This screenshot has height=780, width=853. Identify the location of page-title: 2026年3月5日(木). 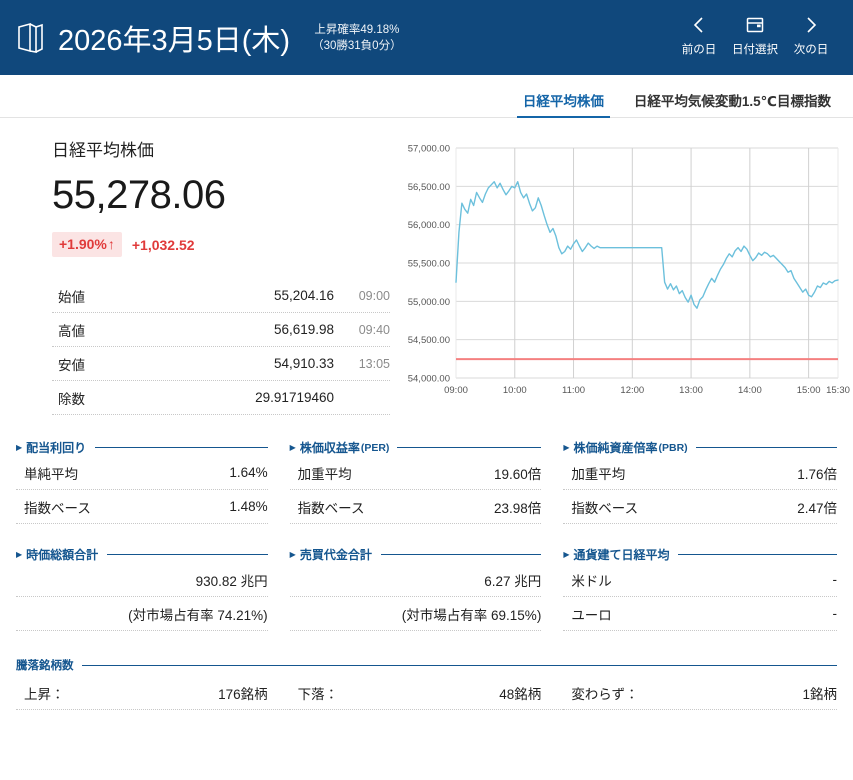
(174, 40).